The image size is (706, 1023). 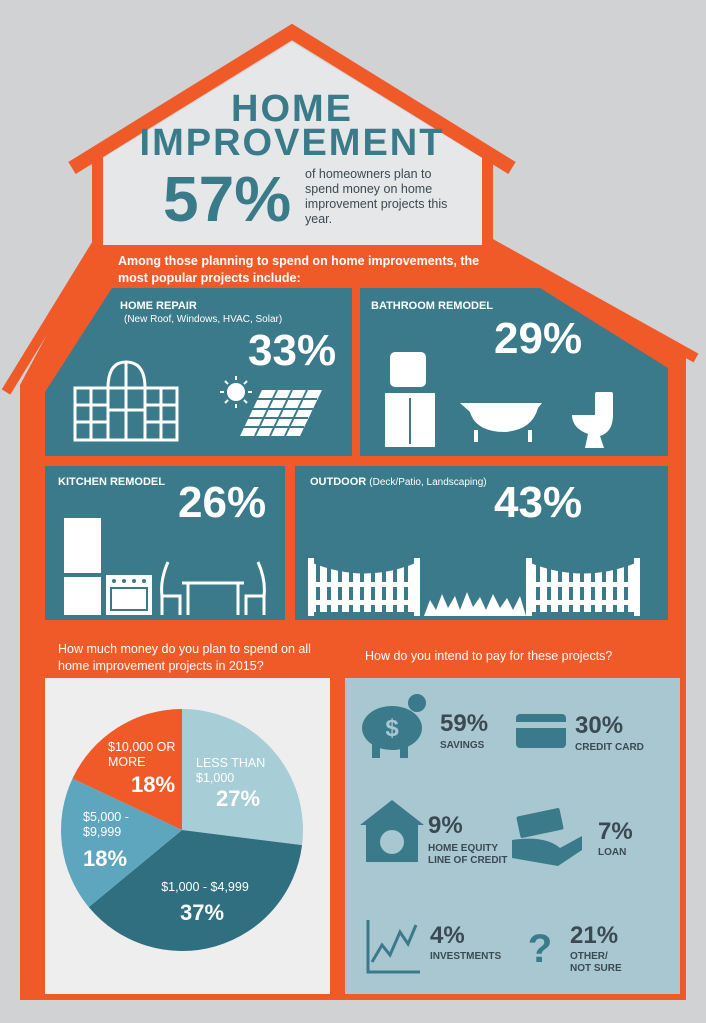 What do you see at coordinates (428, 482) in the screenshot?
I see `project-note: (Deck/Patio, Landscaping)` at bounding box center [428, 482].